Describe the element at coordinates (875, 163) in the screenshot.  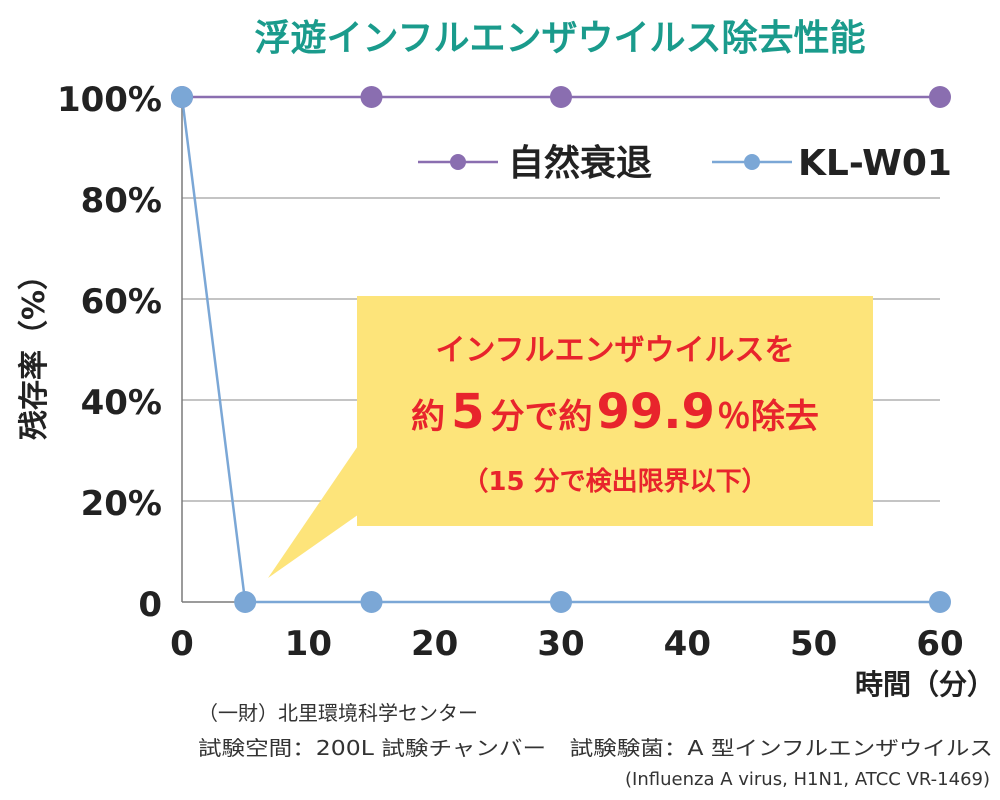
I see `legend-label-1: KL-W01` at that location.